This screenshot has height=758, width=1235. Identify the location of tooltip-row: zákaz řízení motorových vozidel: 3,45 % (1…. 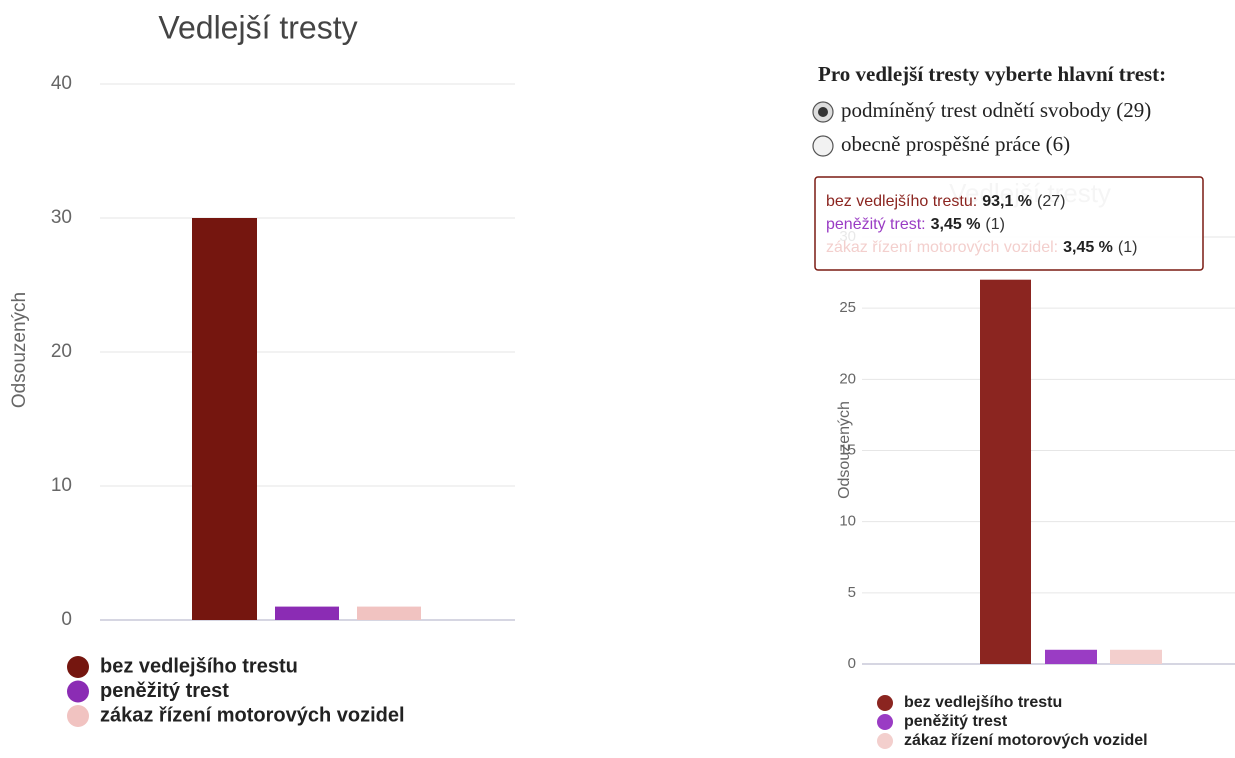
(981, 247).